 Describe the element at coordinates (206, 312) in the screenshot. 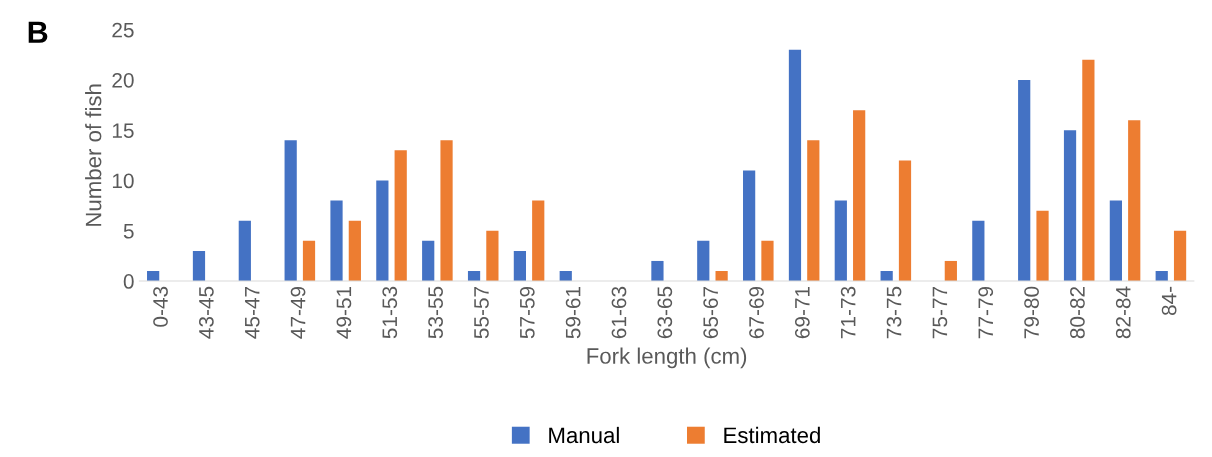

I see `x-tick-label: 43-45` at that location.